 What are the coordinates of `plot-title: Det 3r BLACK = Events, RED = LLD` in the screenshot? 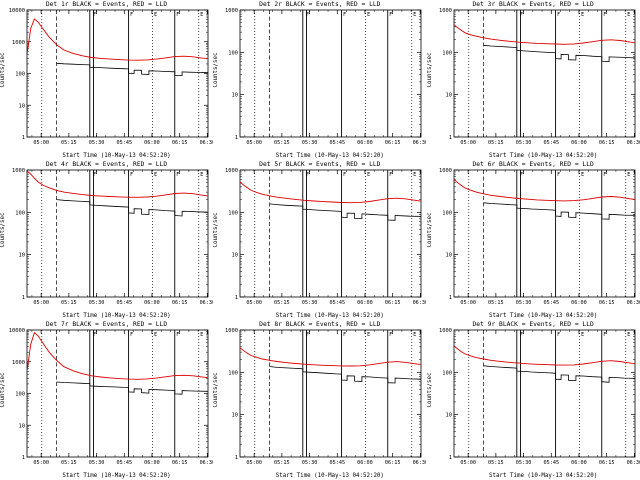 It's located at (533, 4).